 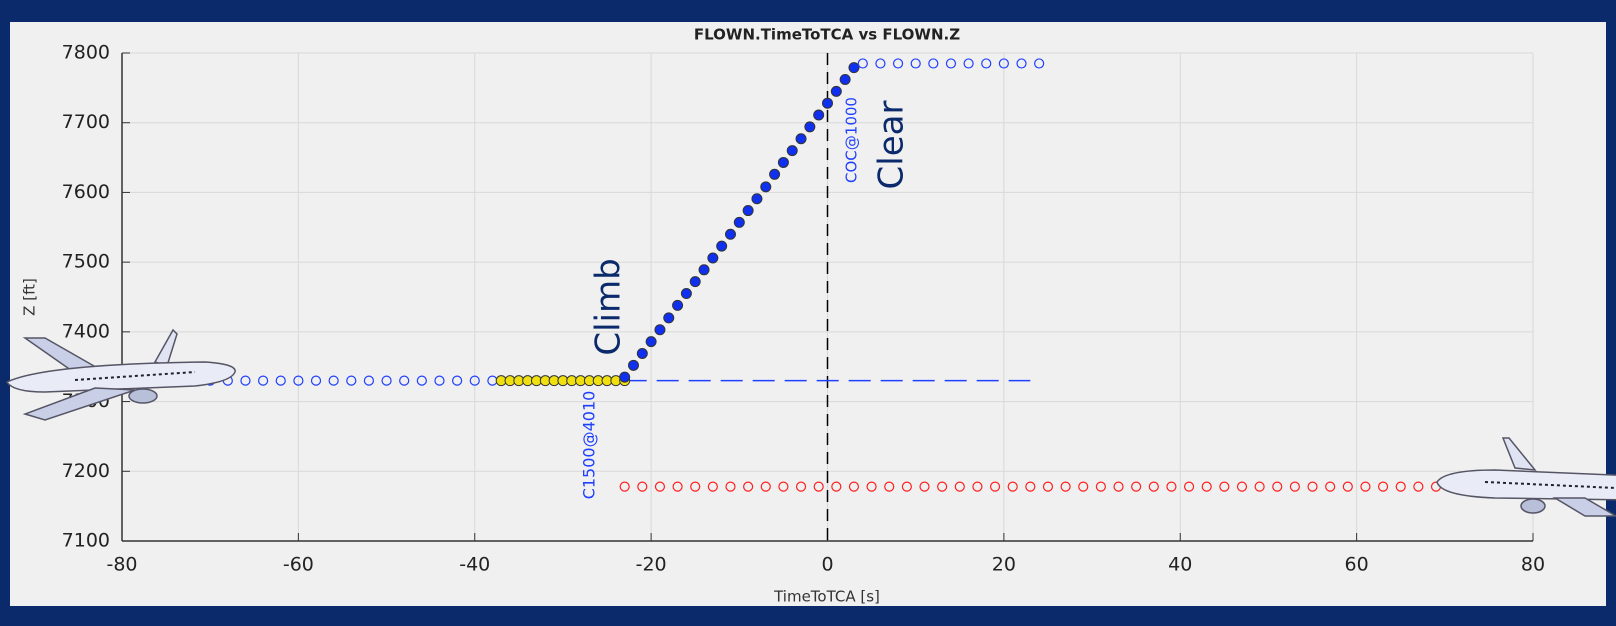 What do you see at coordinates (651, 565) in the screenshot?
I see `x-tick-label: -20` at bounding box center [651, 565].